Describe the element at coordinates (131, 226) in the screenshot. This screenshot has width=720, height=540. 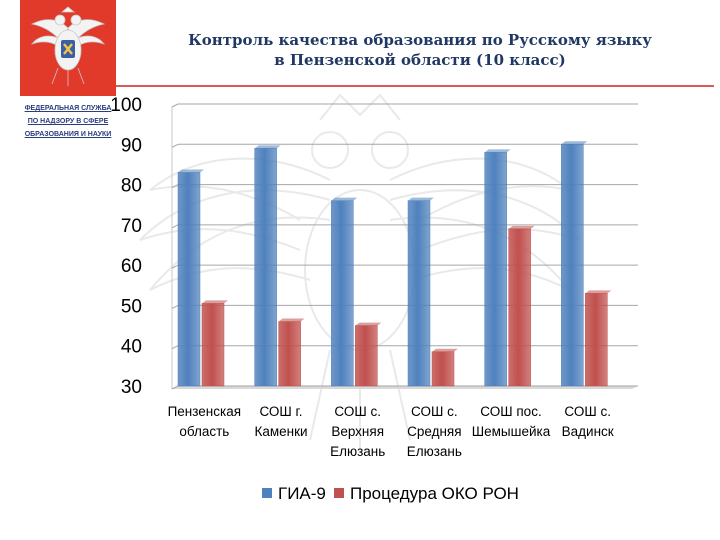
I see `y-tick-label: 70` at that location.